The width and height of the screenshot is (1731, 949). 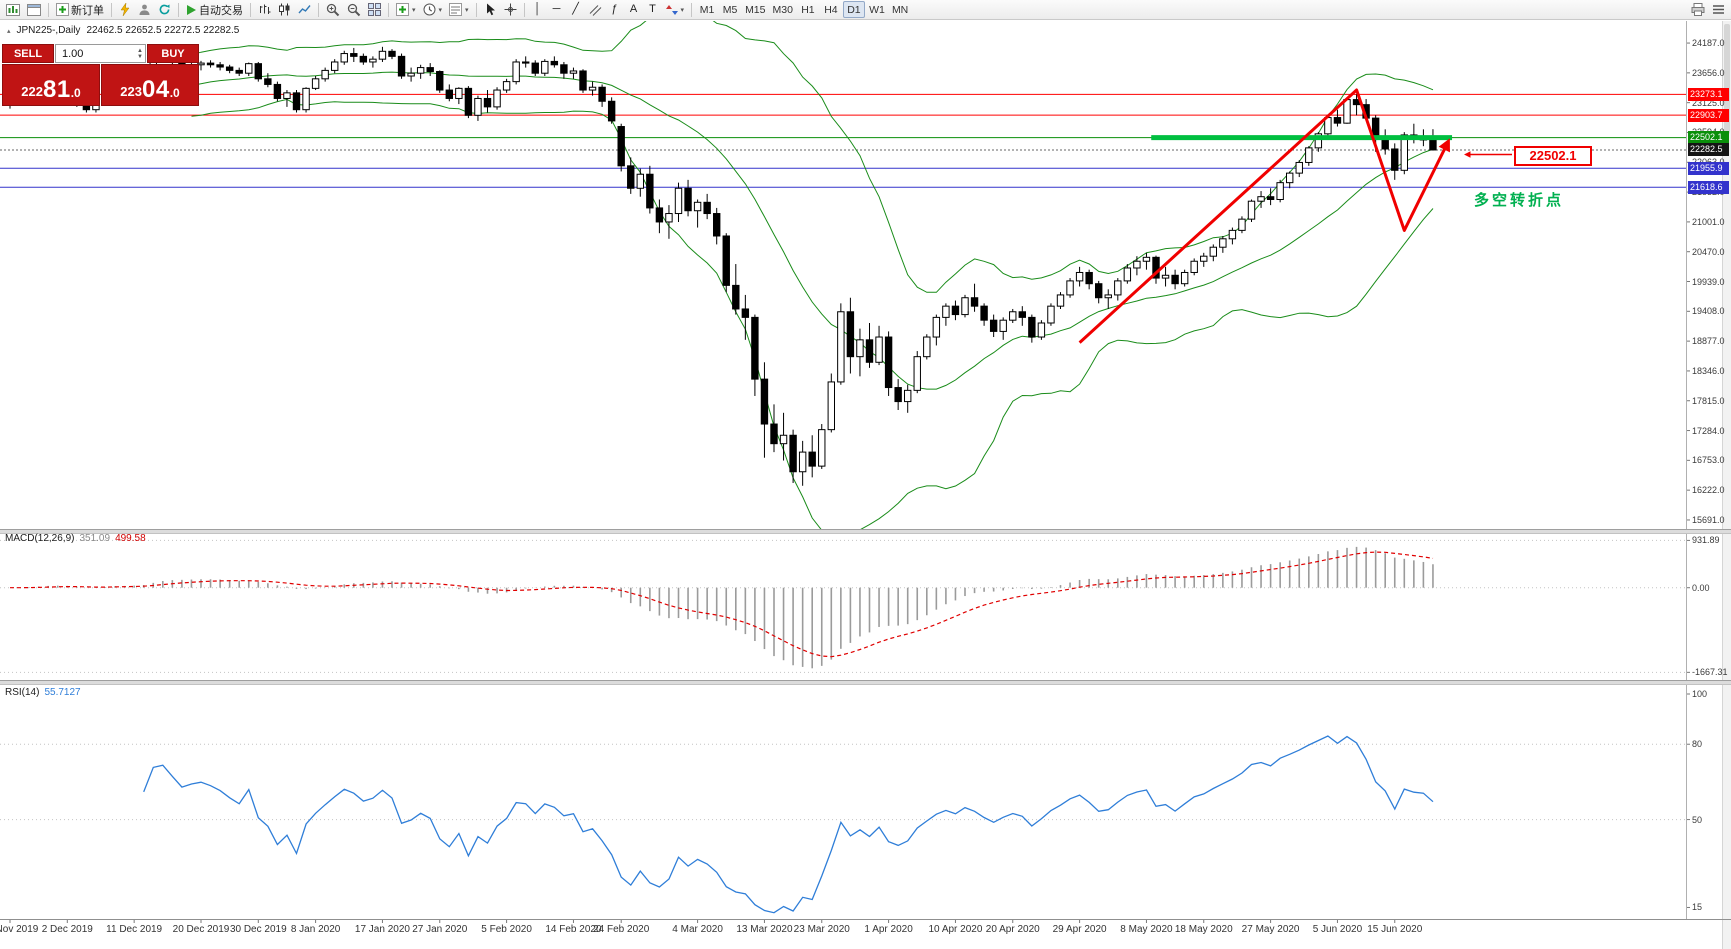 I want to click on right-scrollbar, so click(x=1726, y=485).